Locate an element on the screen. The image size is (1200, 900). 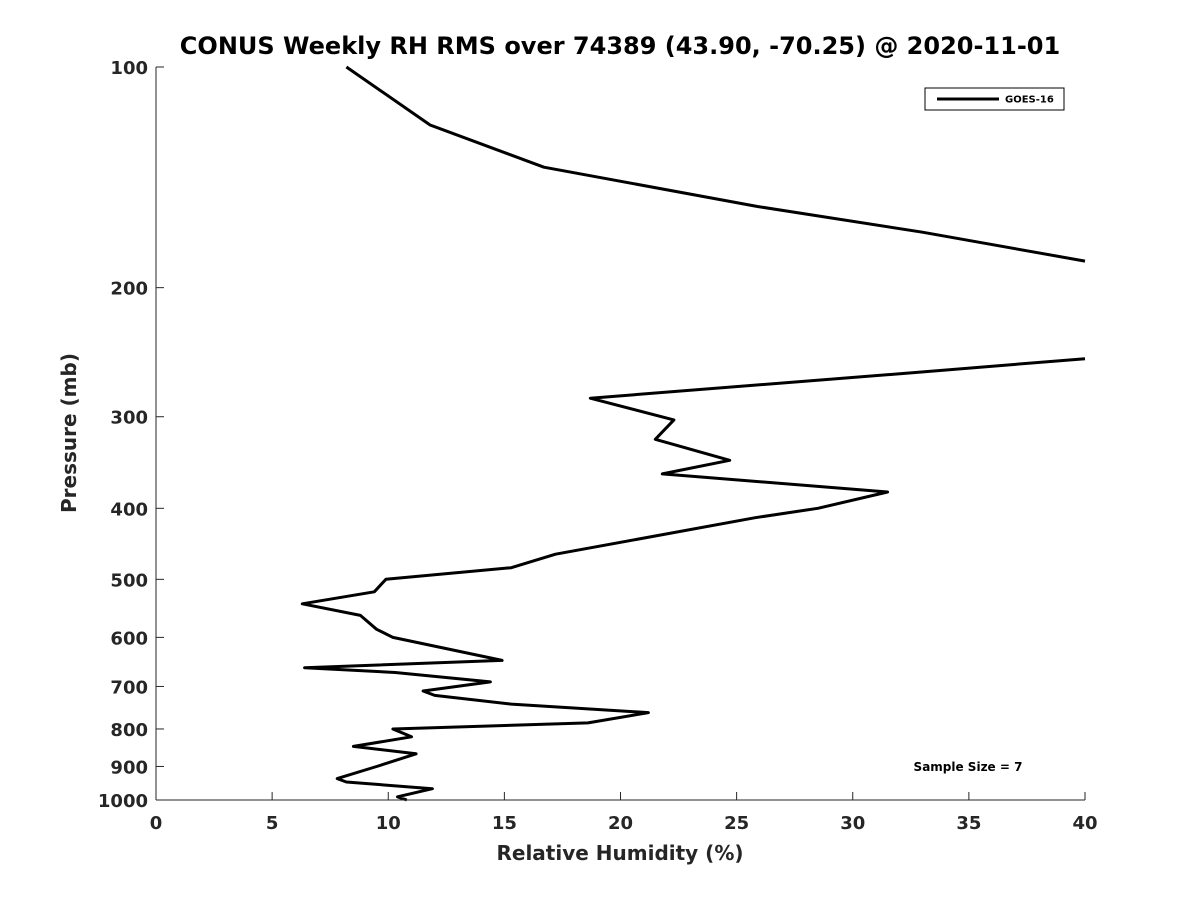
y-axis-ticks: 100 200 300 400 500 600 700 800 900 1000 is located at coordinates (131, 435).